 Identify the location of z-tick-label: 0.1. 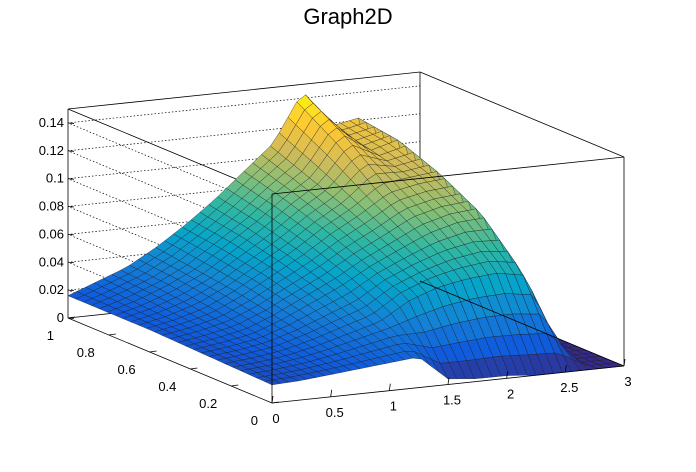
(55, 178).